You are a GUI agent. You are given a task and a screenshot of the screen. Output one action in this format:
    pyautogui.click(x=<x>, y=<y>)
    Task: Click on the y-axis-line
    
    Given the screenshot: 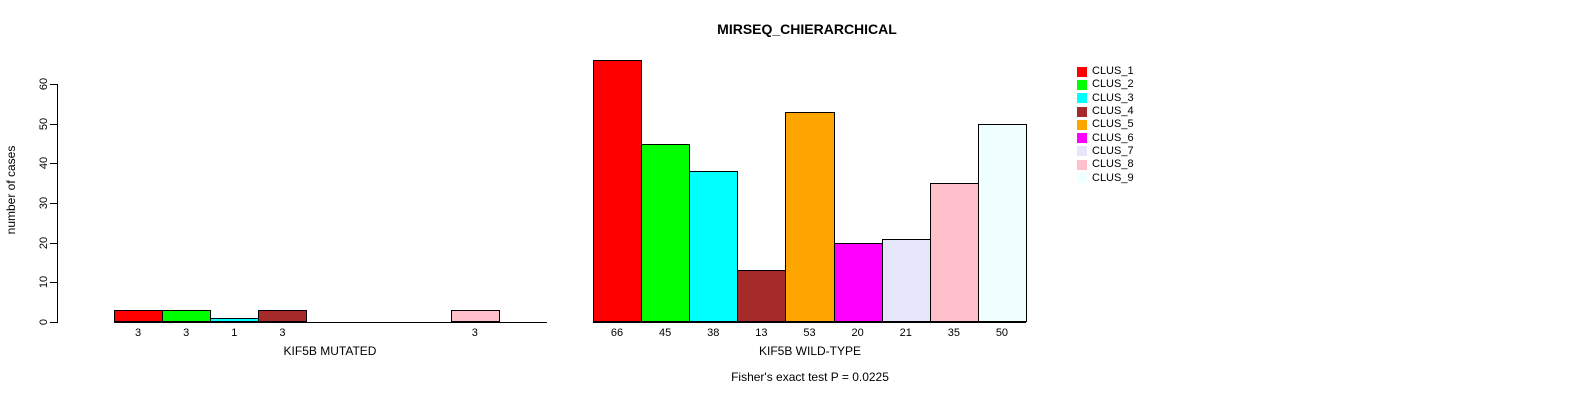 What is the action you would take?
    pyautogui.click(x=57, y=203)
    